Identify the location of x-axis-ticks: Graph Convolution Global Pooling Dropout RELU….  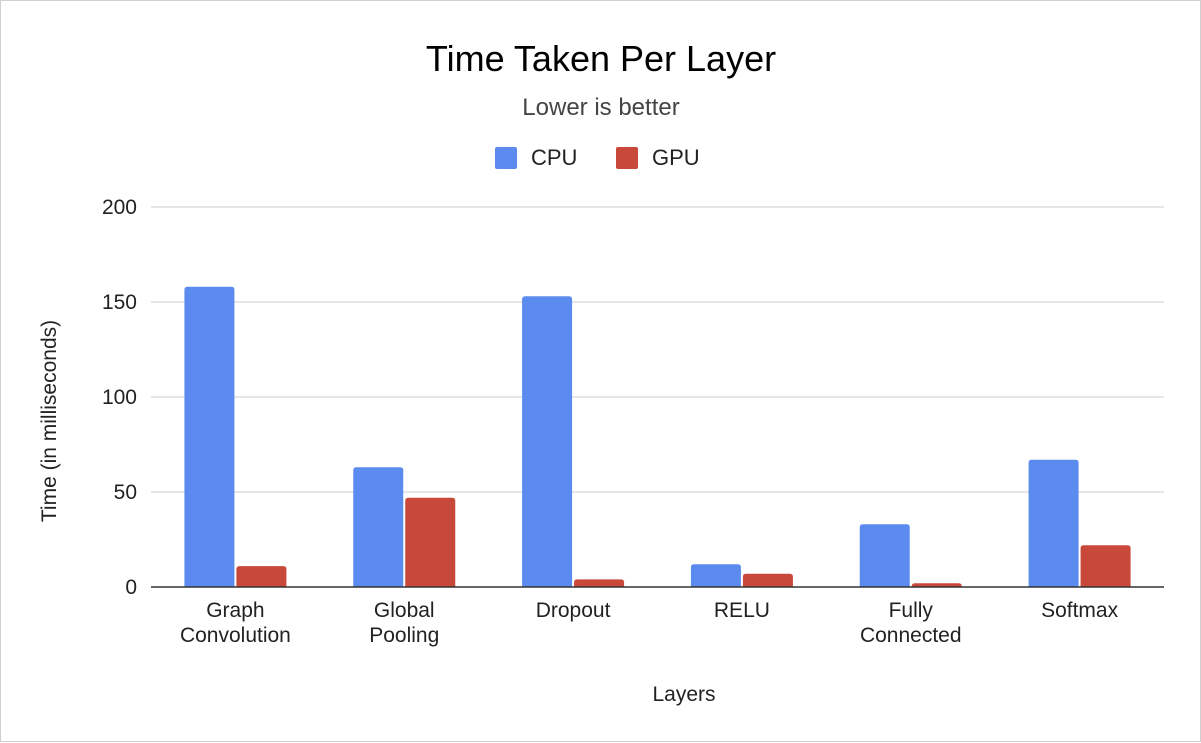
(649, 623).